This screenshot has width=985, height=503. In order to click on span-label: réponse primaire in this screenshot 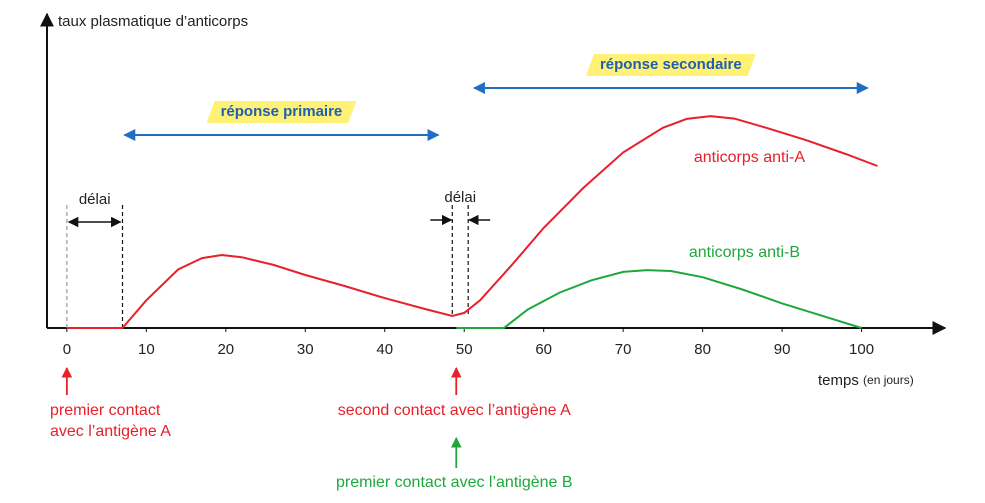, I will do `click(282, 111)`.